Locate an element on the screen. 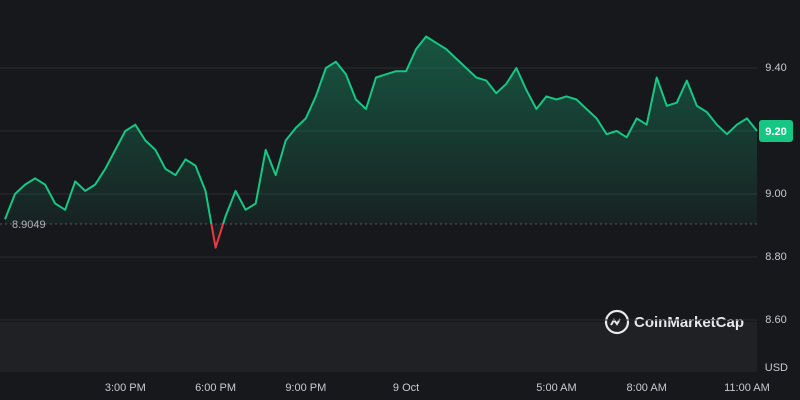 This screenshot has width=800, height=400. watermark-text: CoinMarketCap is located at coordinates (689, 322).